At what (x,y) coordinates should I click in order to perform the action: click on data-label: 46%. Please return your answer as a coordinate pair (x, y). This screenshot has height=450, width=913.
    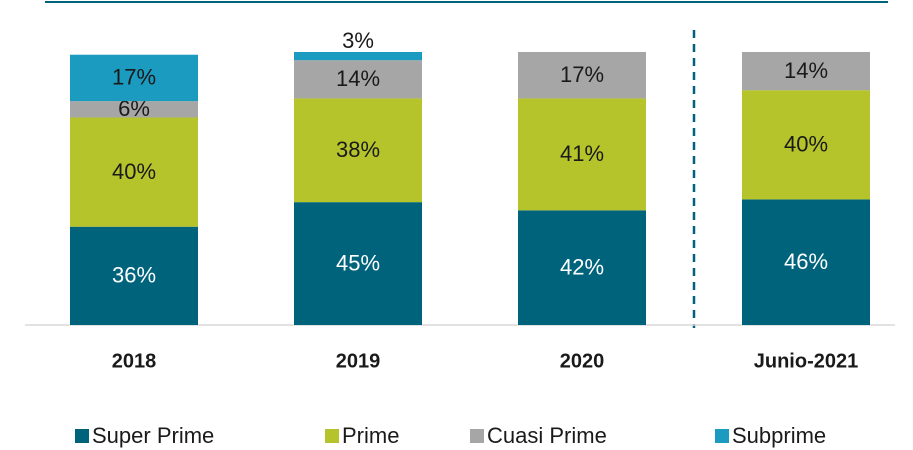
    Looking at the image, I should click on (806, 261).